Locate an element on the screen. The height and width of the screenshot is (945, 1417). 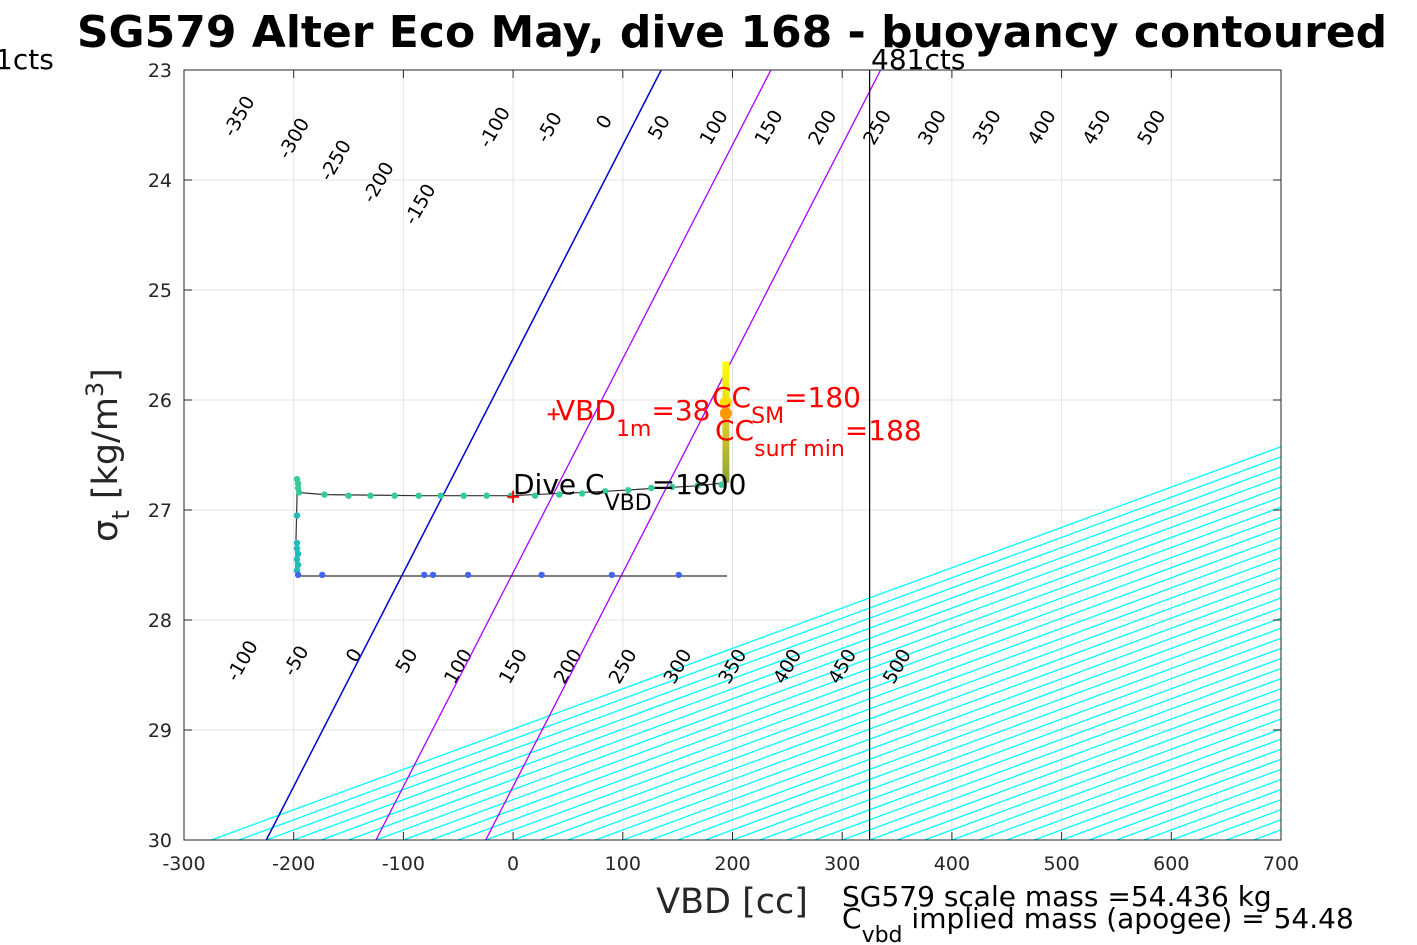
x-tick-label: 400 is located at coordinates (952, 864).